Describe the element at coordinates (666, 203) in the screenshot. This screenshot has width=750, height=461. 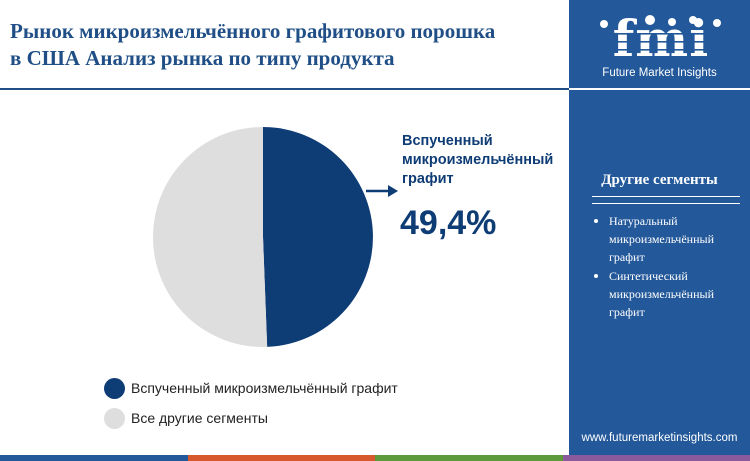
I see `segments-rule-bottom` at that location.